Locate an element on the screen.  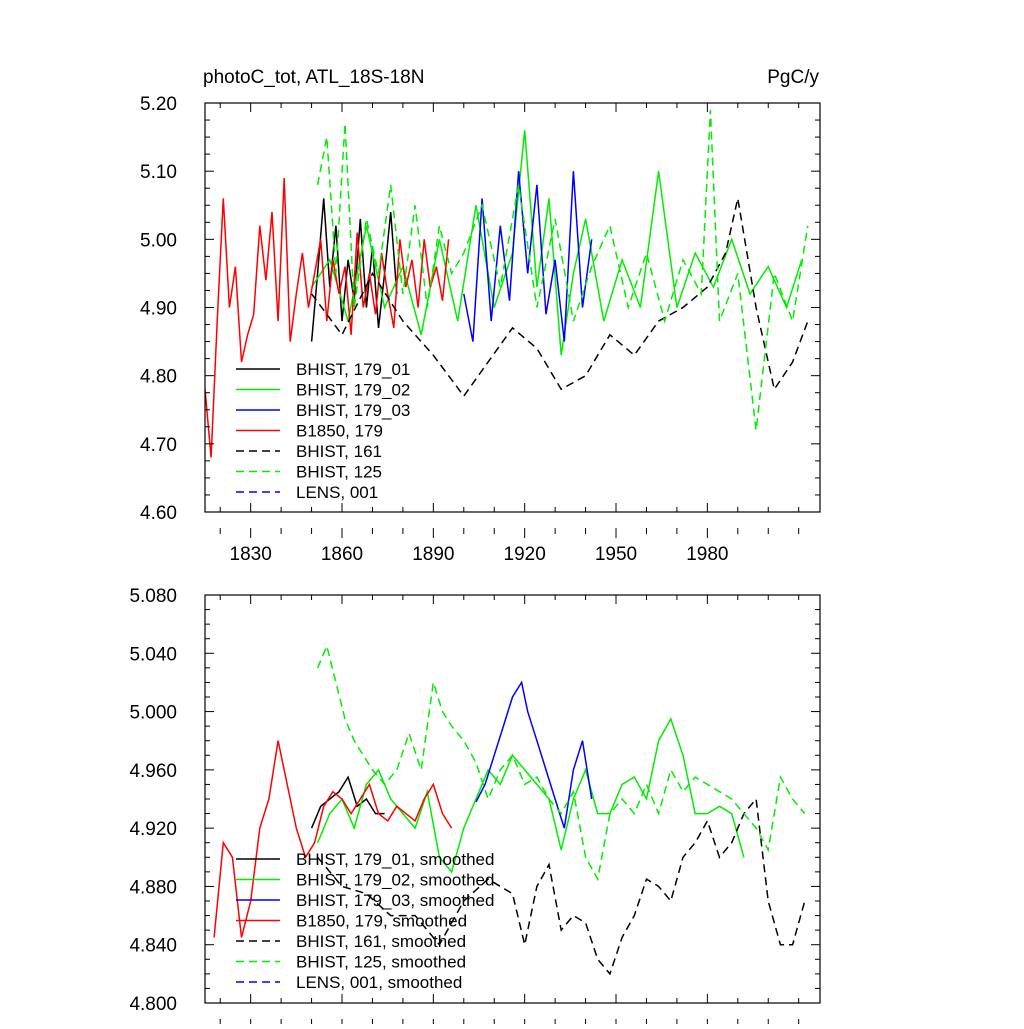
x-tick-label: 1920 is located at coordinates (525, 554).